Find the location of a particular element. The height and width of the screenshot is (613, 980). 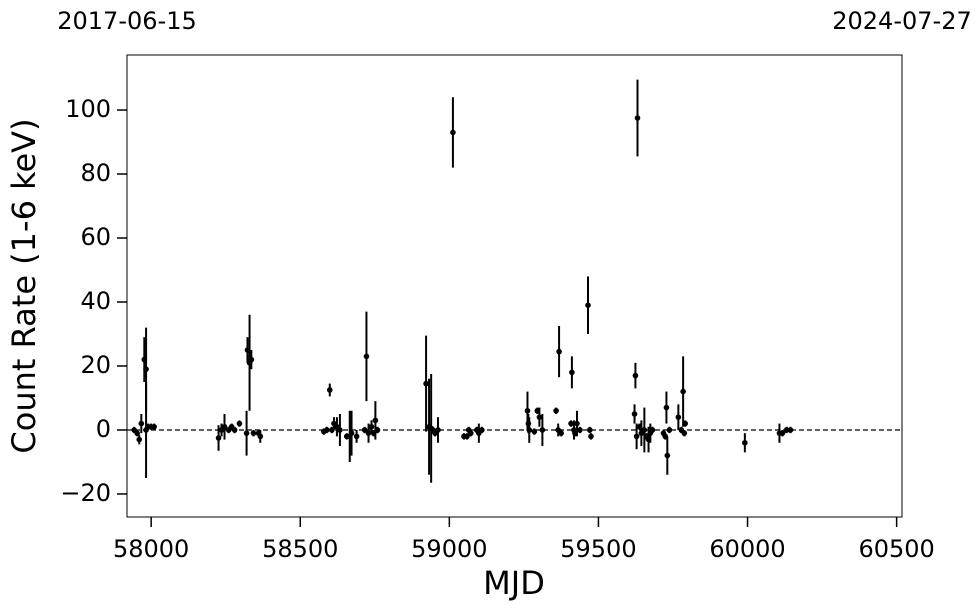

top-date-label: 2017-06-15 is located at coordinates (126, 21).